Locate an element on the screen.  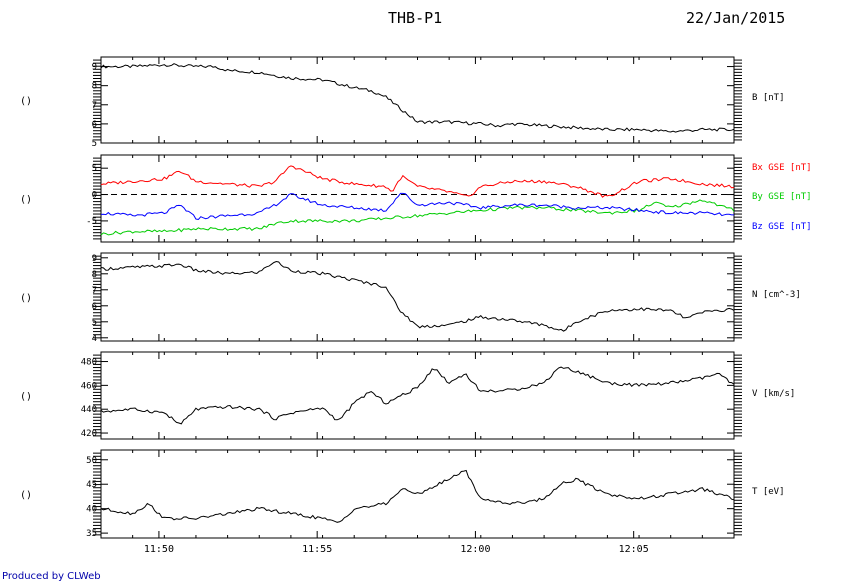
footer-credit: Produced by CLWeb is located at coordinates (51, 576).